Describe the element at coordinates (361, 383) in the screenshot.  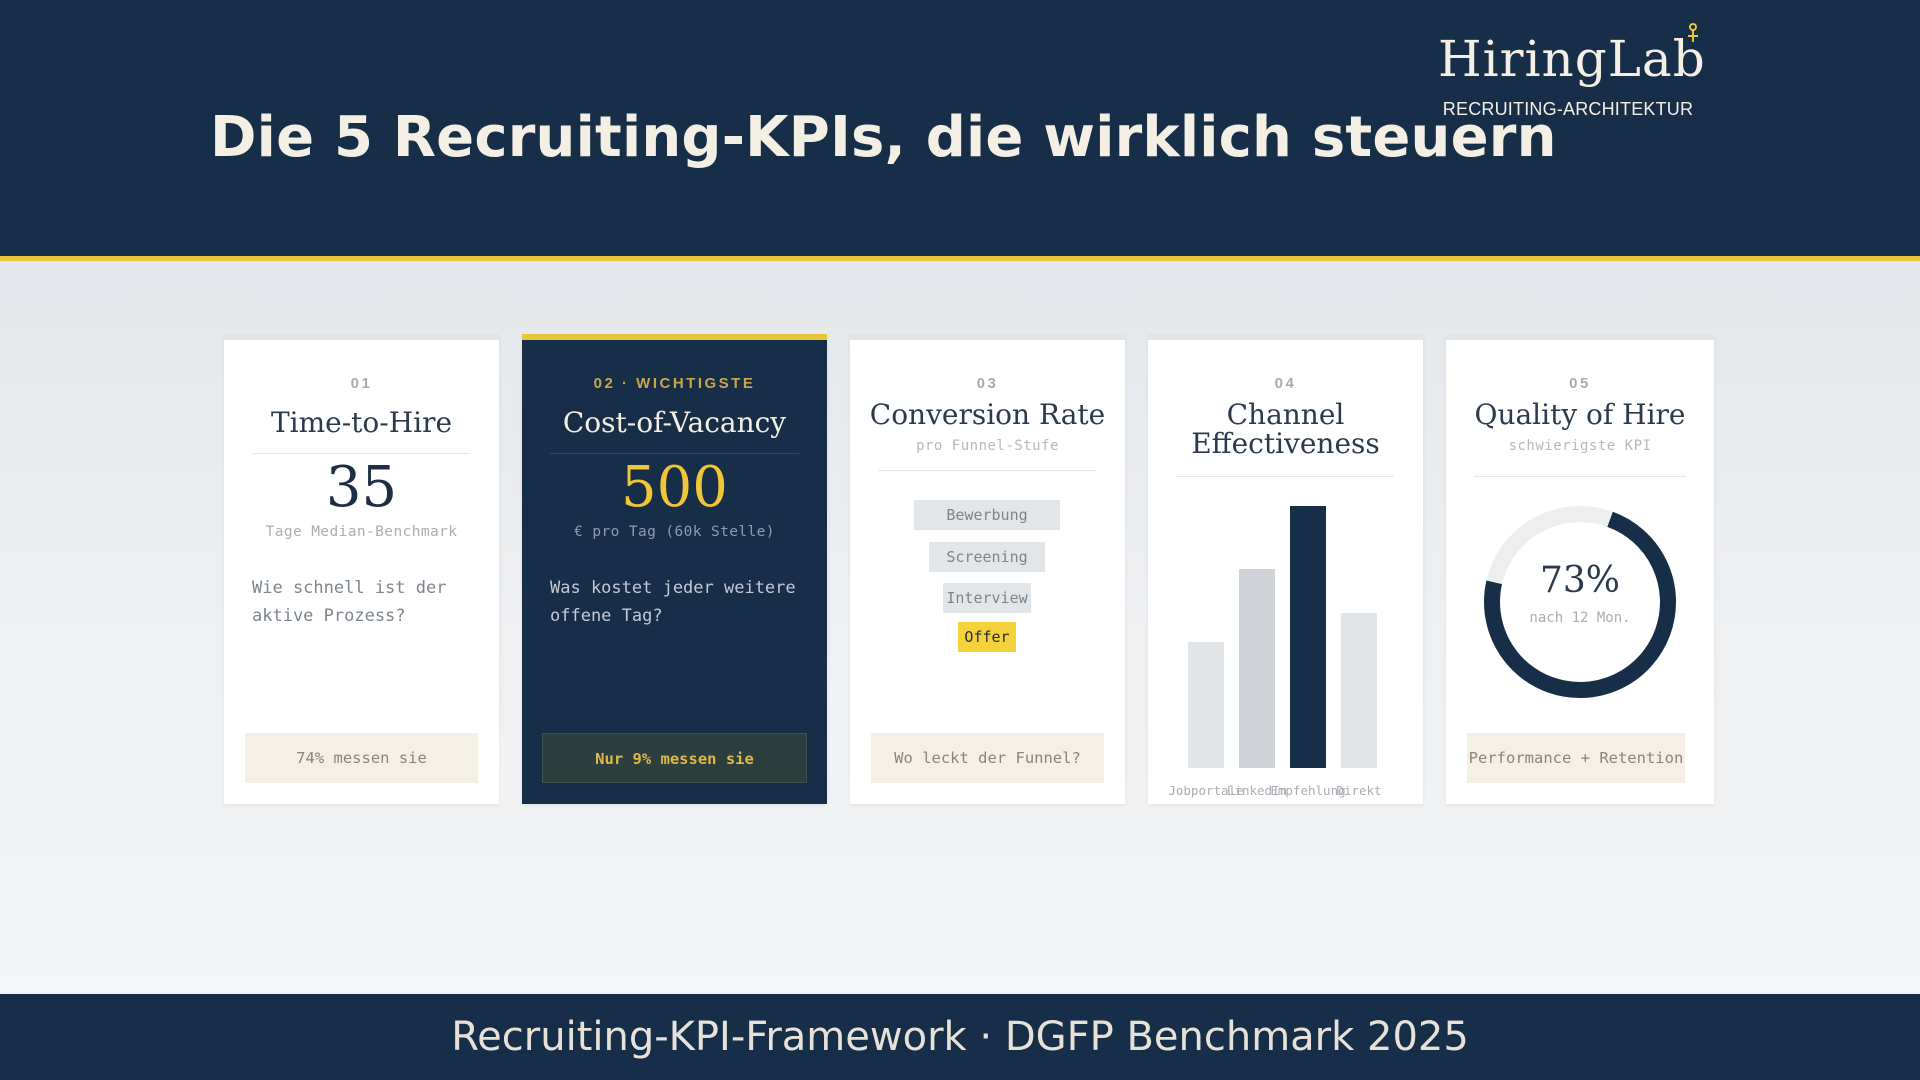
I see `card-number: 01` at that location.